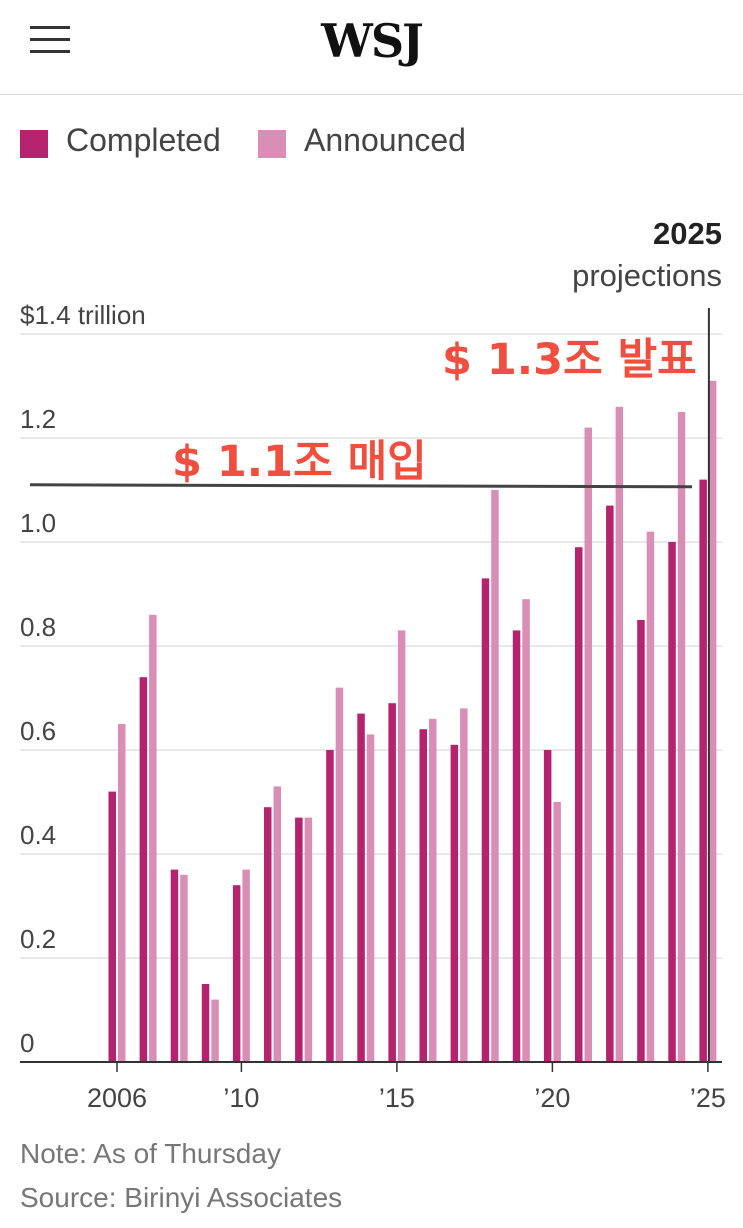 This screenshot has height=1228, width=743. I want to click on bar-announced-2019, so click(526, 830).